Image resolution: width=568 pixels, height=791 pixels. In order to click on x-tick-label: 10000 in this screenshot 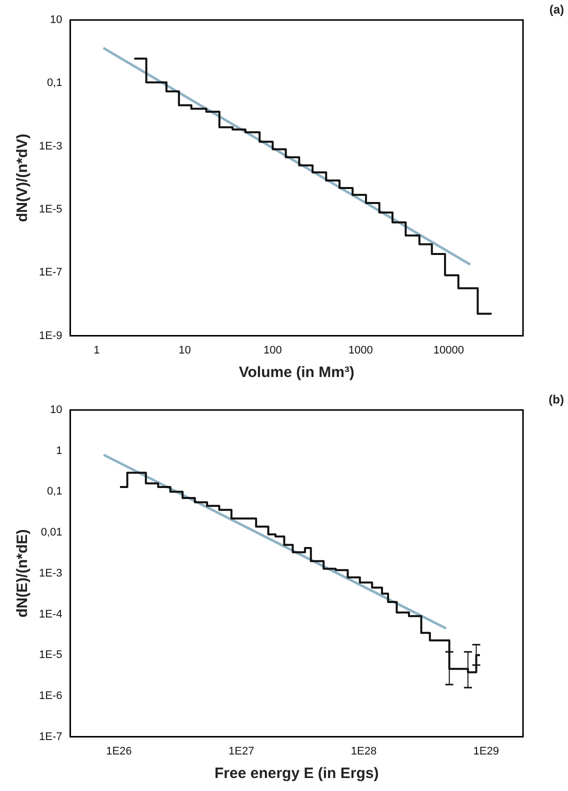, I will do `click(448, 350)`.